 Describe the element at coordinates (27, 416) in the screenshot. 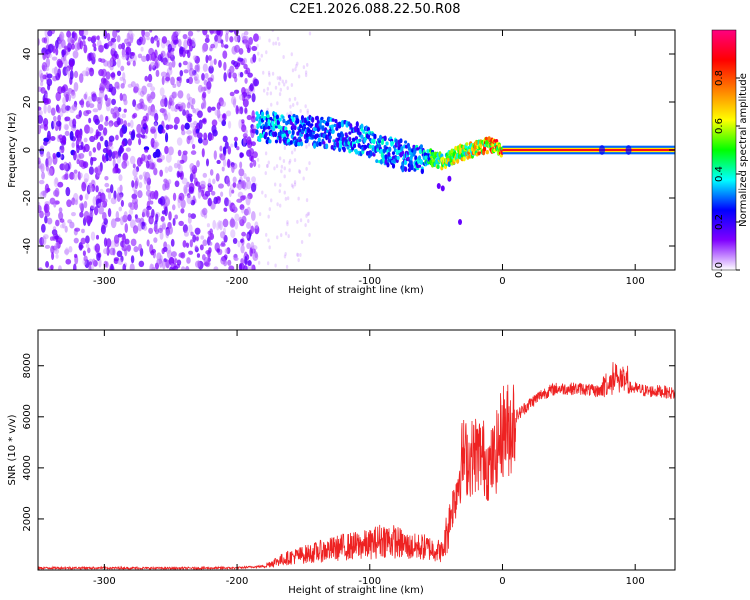

I see `snr-y-tick-label: 6000` at that location.